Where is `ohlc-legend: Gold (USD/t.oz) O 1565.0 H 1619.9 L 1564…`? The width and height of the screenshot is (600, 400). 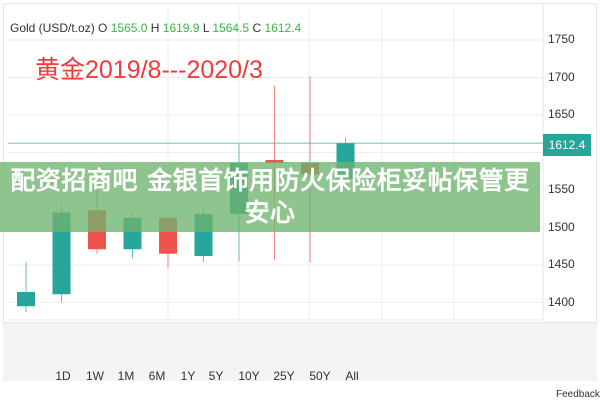
ohlc-legend: Gold (USD/t.oz) O 1565.0 H 1619.9 L 1564… is located at coordinates (155, 28).